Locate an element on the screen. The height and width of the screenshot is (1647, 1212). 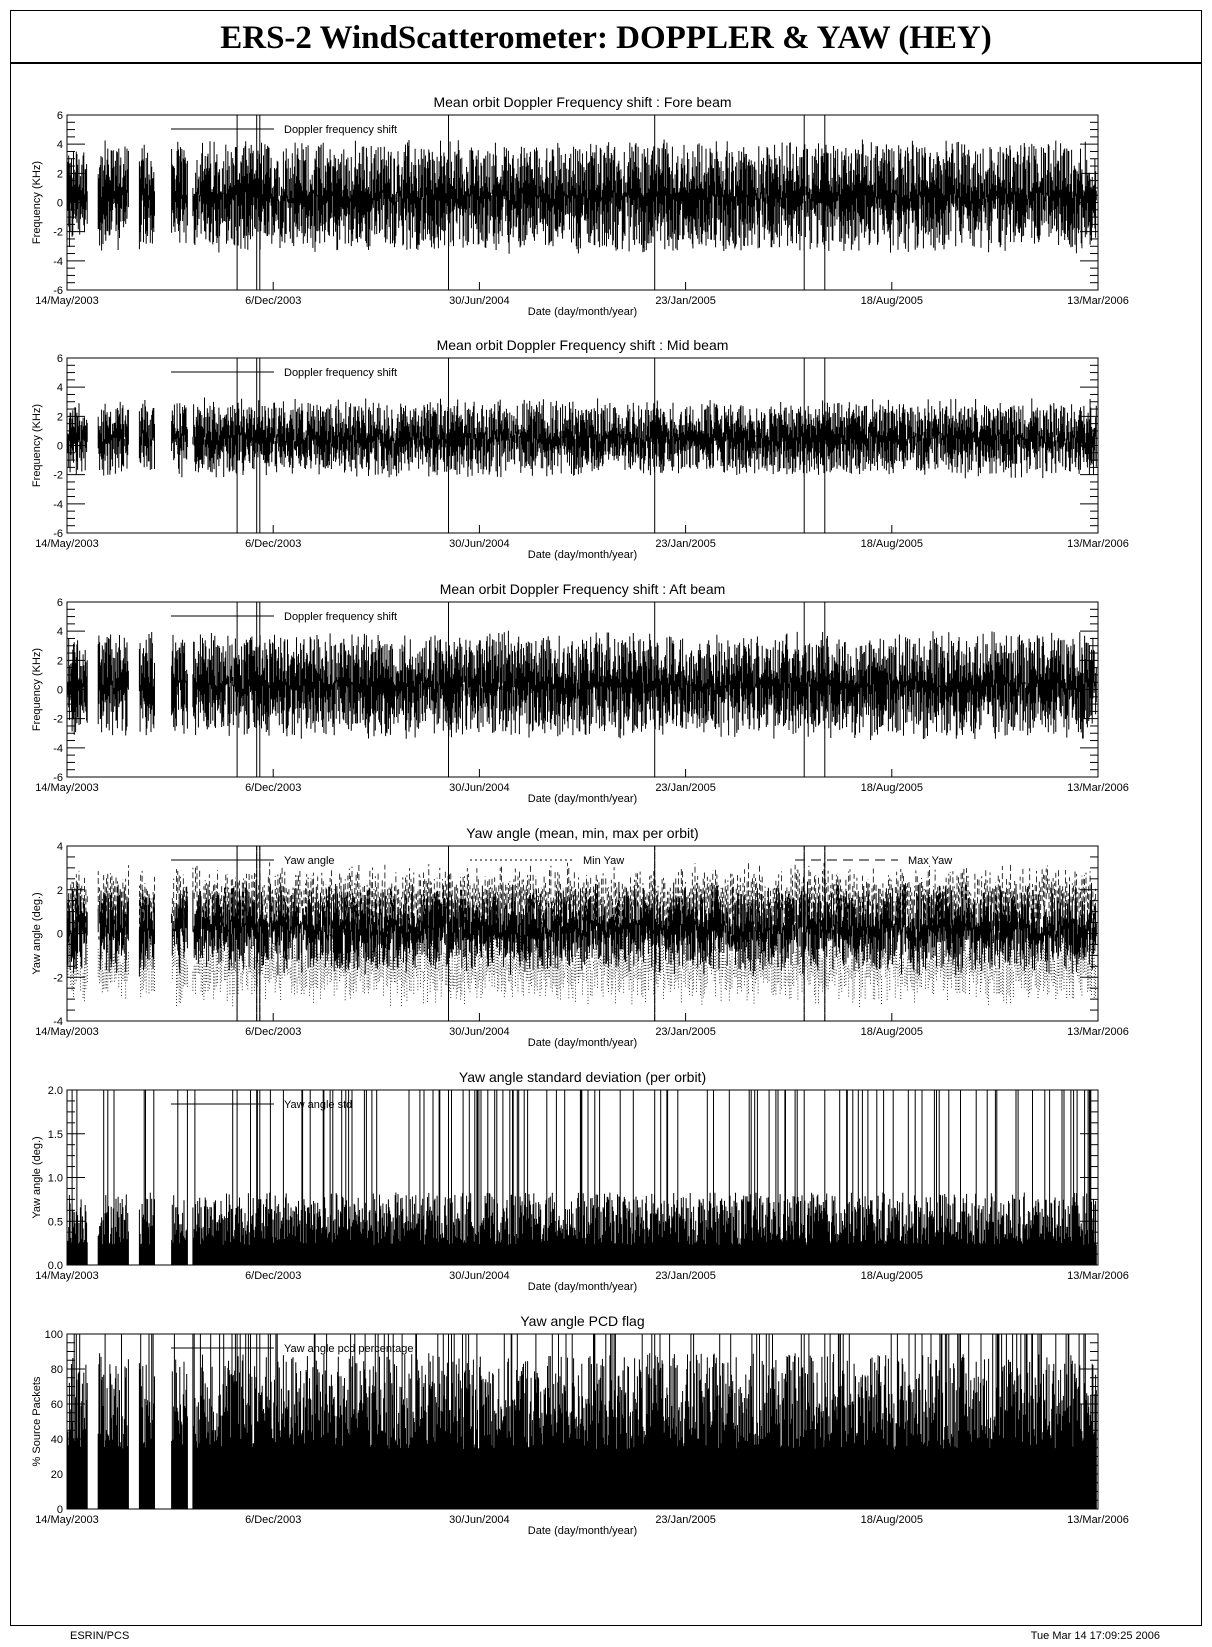
y-axis-label: Yaw angle (deg.) is located at coordinates (37, 1177).